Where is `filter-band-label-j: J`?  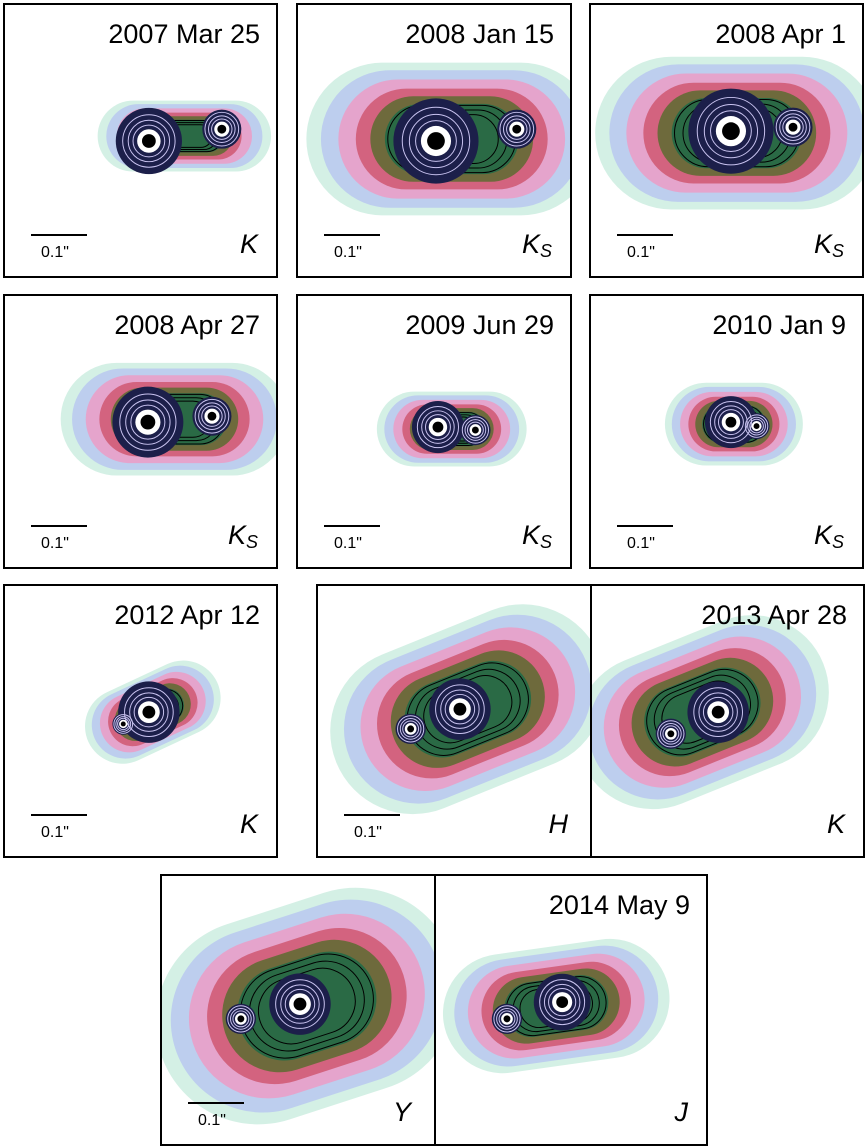 filter-band-label-j: J is located at coordinates (681, 1112).